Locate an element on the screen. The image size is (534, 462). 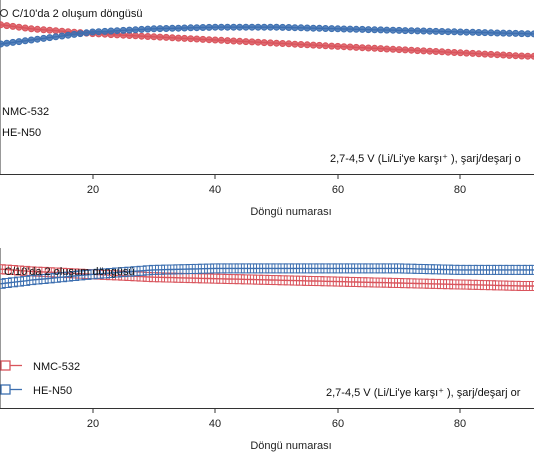
top-x-axis-label: Döngü numarası is located at coordinates (290, 212).